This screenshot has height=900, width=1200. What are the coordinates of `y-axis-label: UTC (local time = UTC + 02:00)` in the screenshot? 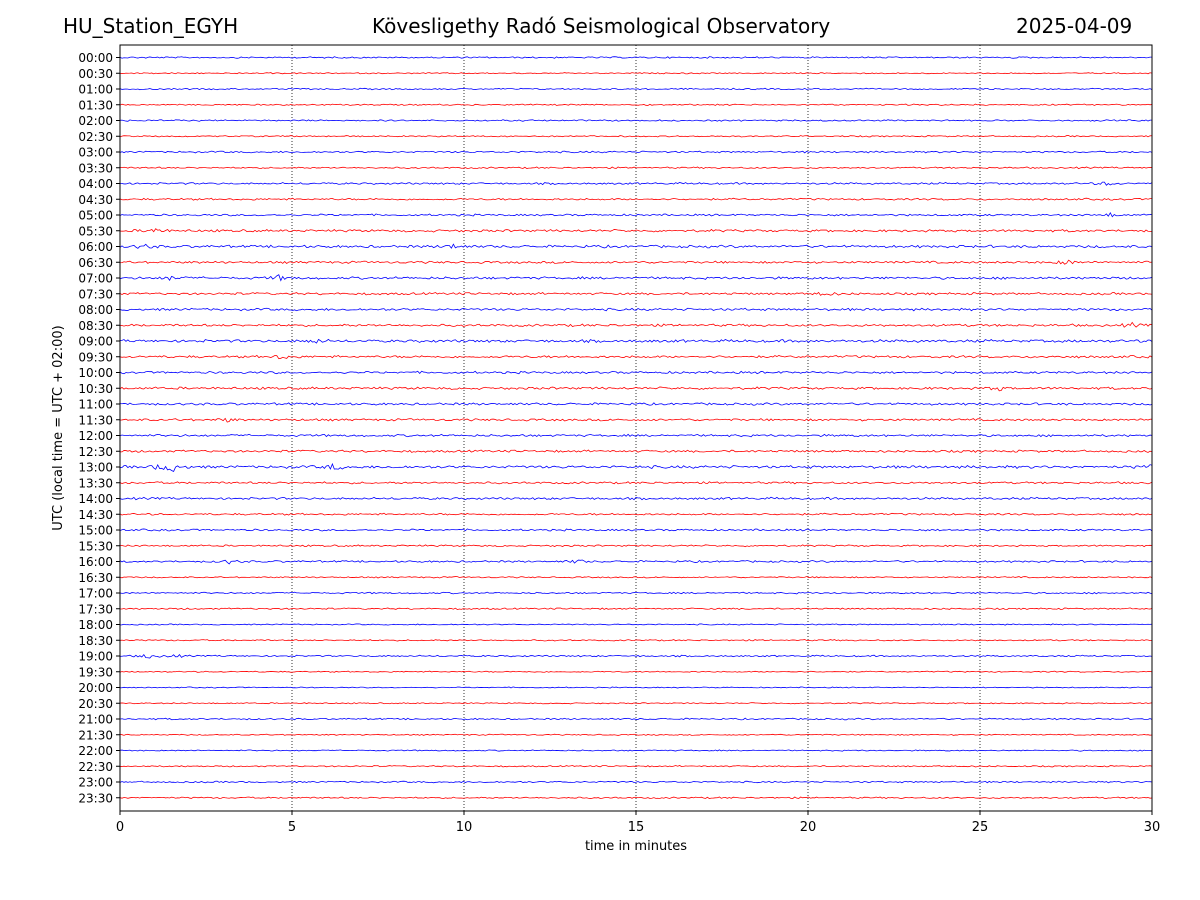 It's located at (58, 427).